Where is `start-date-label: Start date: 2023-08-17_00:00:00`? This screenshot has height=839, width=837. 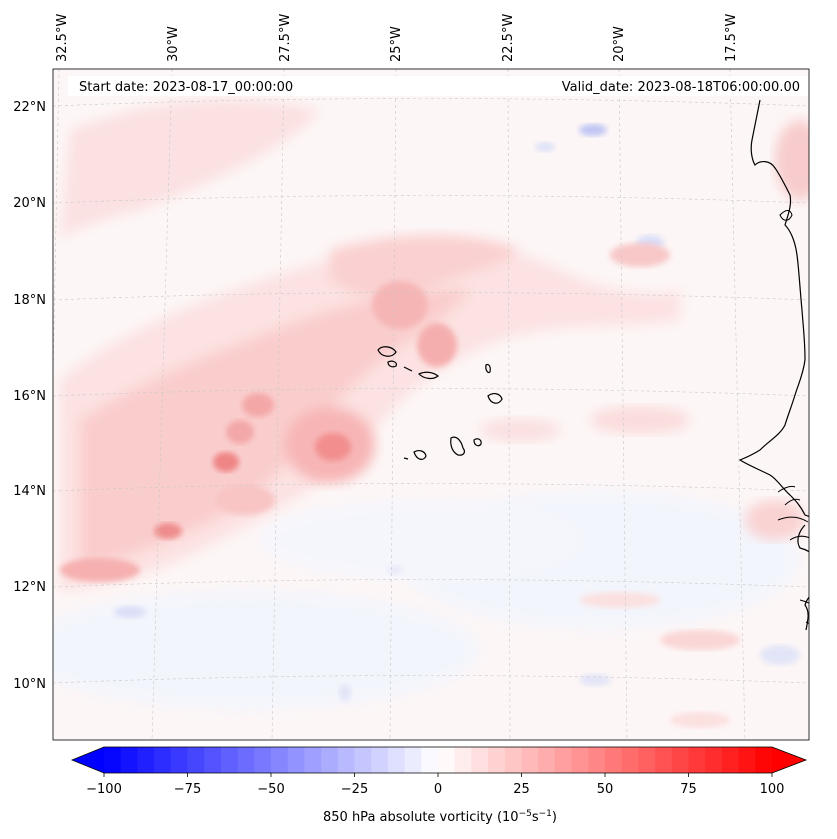
start-date-label: Start date: 2023-08-17_00:00:00 is located at coordinates (186, 87).